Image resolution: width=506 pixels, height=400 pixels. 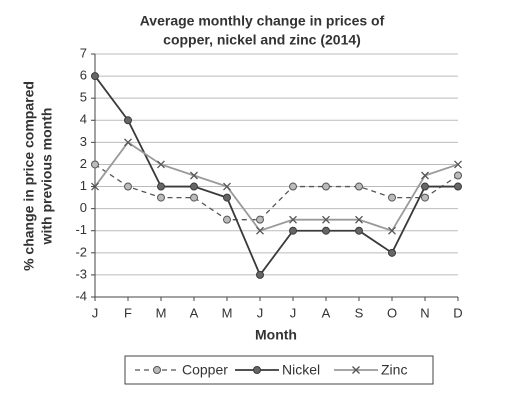 I want to click on x-tick-label: N, so click(x=424, y=312).